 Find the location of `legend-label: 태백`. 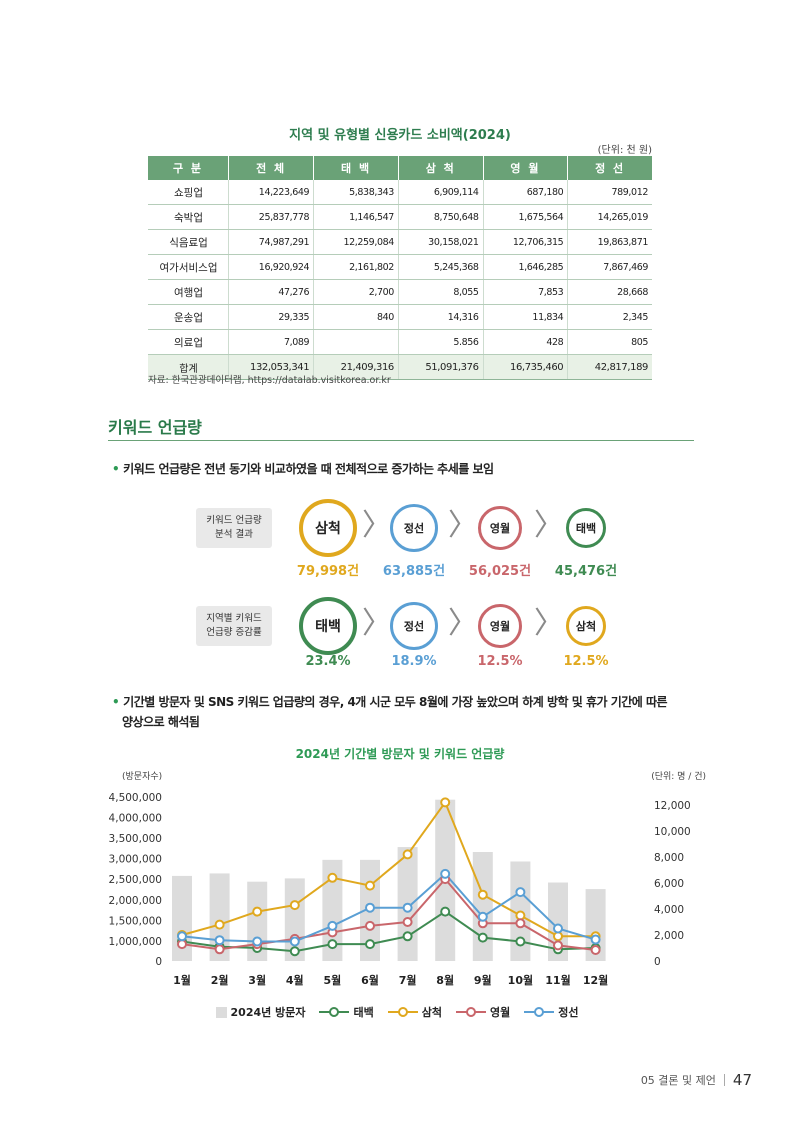

legend-label: 태백 is located at coordinates (363, 1012).